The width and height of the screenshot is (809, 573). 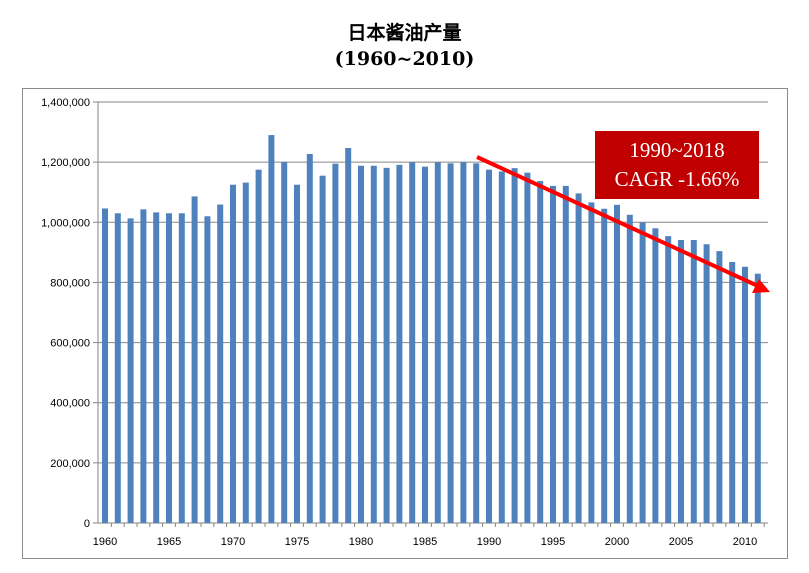 What do you see at coordinates (553, 354) in the screenshot?
I see `bar-1995` at bounding box center [553, 354].